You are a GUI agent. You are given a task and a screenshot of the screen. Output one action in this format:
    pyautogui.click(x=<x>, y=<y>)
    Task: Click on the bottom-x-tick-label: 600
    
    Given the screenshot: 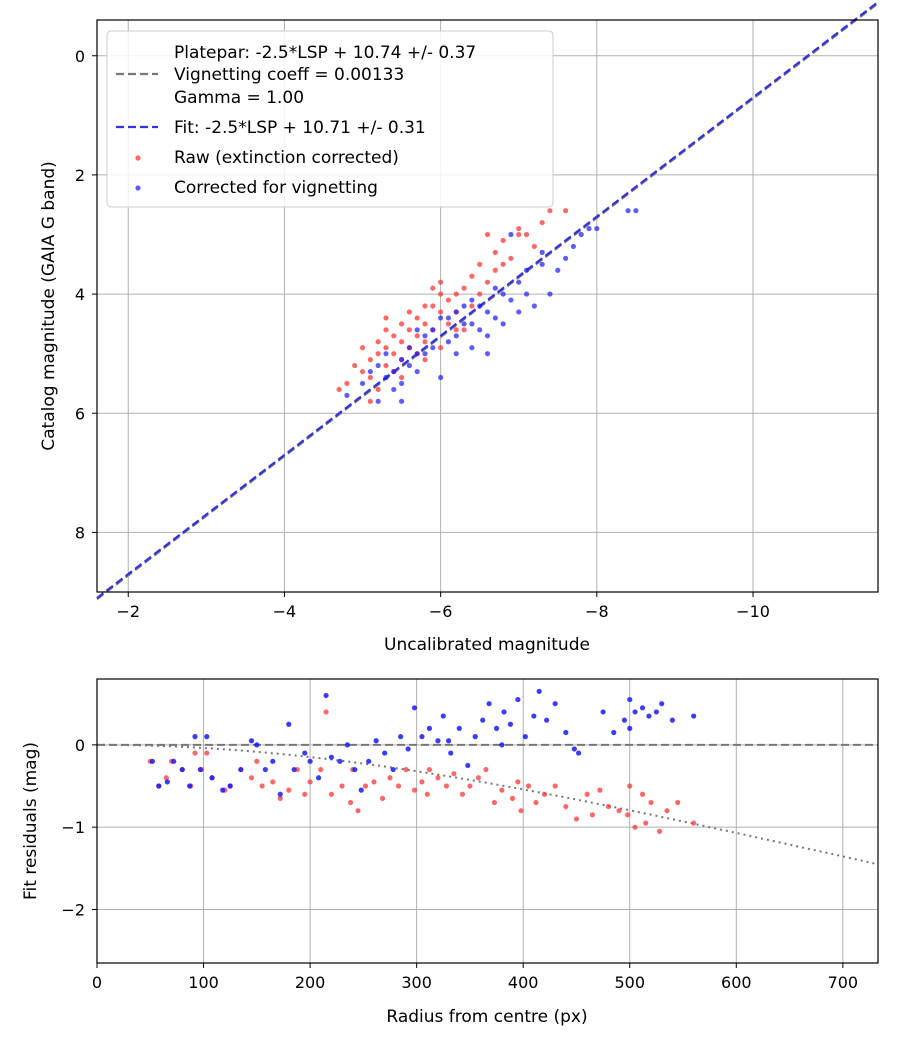 What is the action you would take?
    pyautogui.click(x=736, y=982)
    